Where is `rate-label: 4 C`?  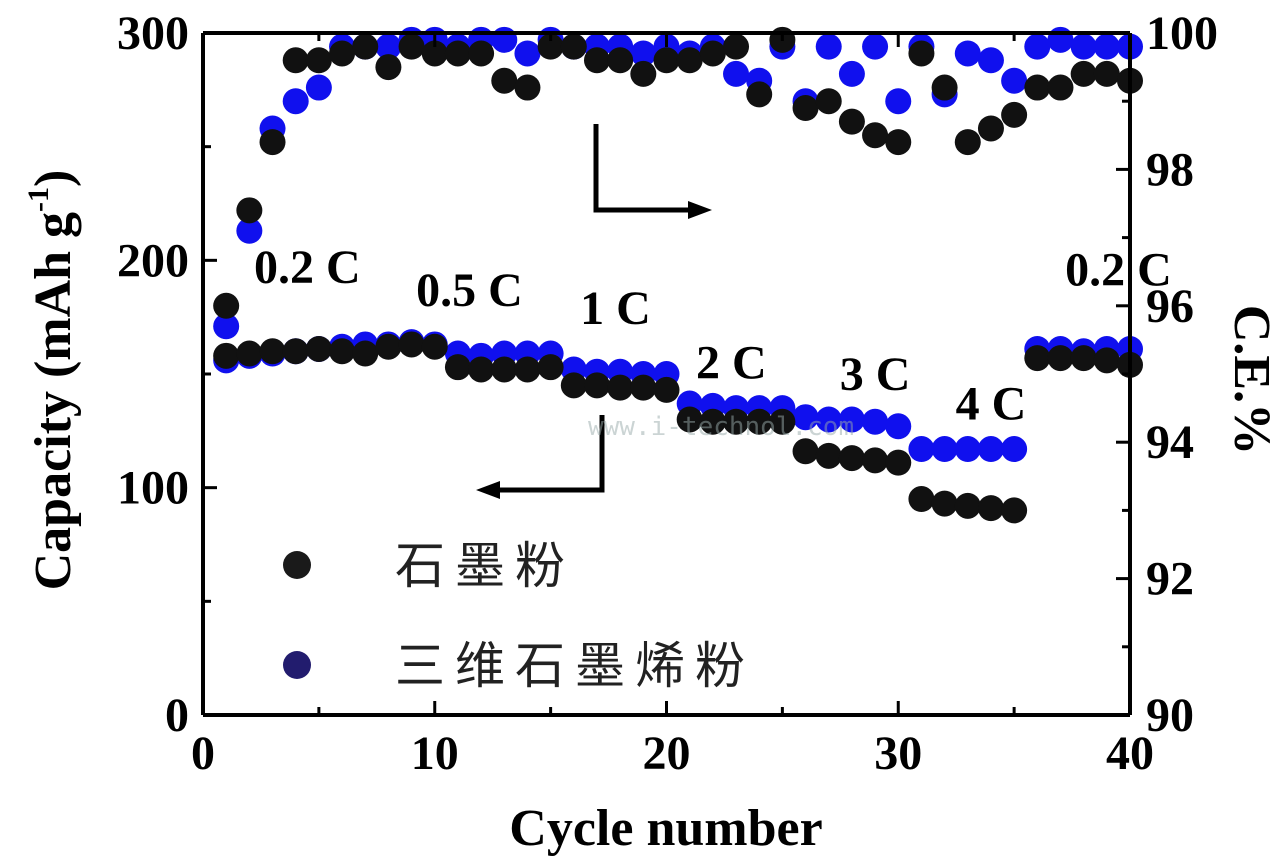
rate-label: 4 C is located at coordinates (991, 403).